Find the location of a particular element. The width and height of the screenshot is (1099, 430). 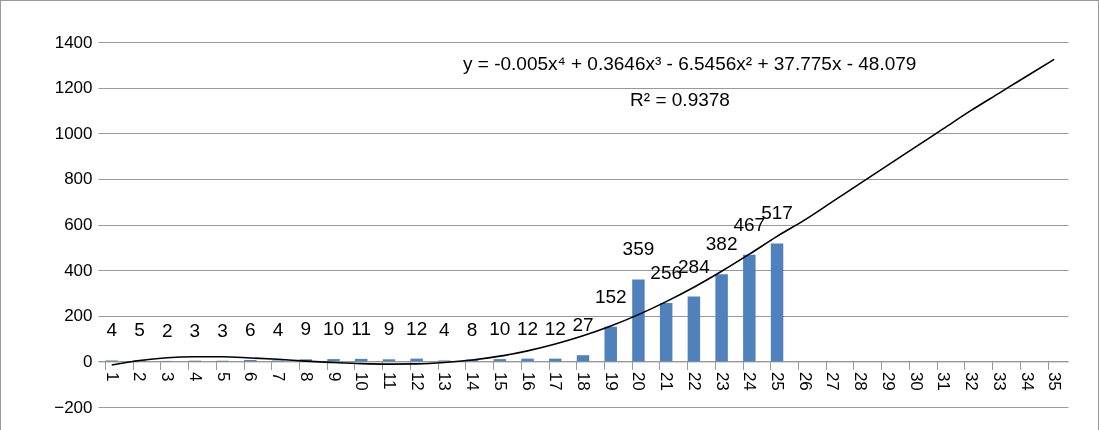

x-tick-label: 18 is located at coordinates (583, 381).